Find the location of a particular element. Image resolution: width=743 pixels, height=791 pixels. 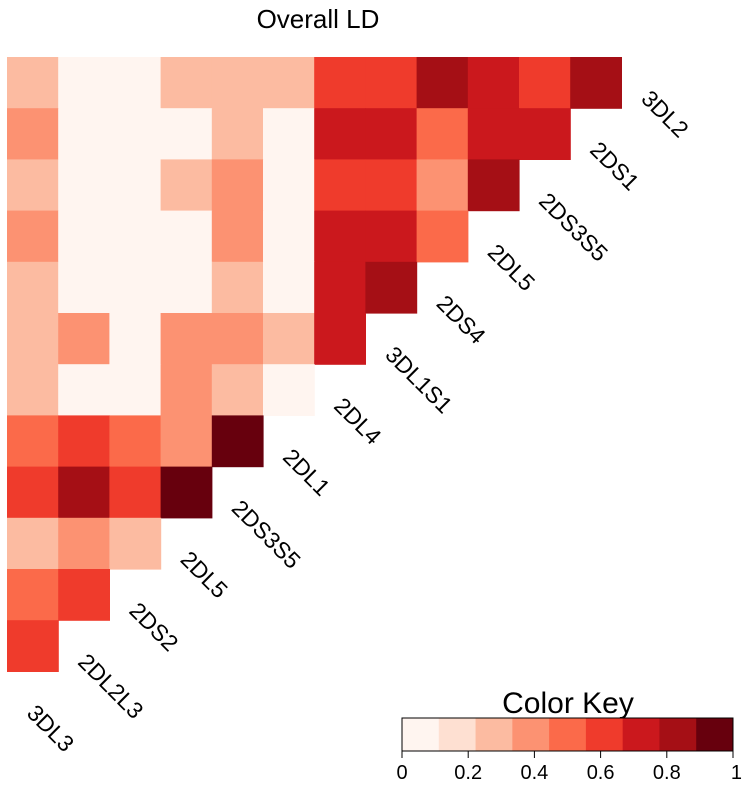

color-key-swatches is located at coordinates (567, 734).